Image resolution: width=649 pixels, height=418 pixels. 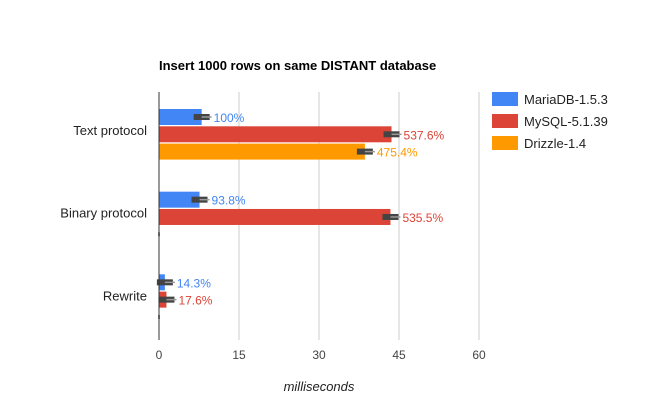 What do you see at coordinates (399, 355) in the screenshot?
I see `x-tick-label: 45` at bounding box center [399, 355].